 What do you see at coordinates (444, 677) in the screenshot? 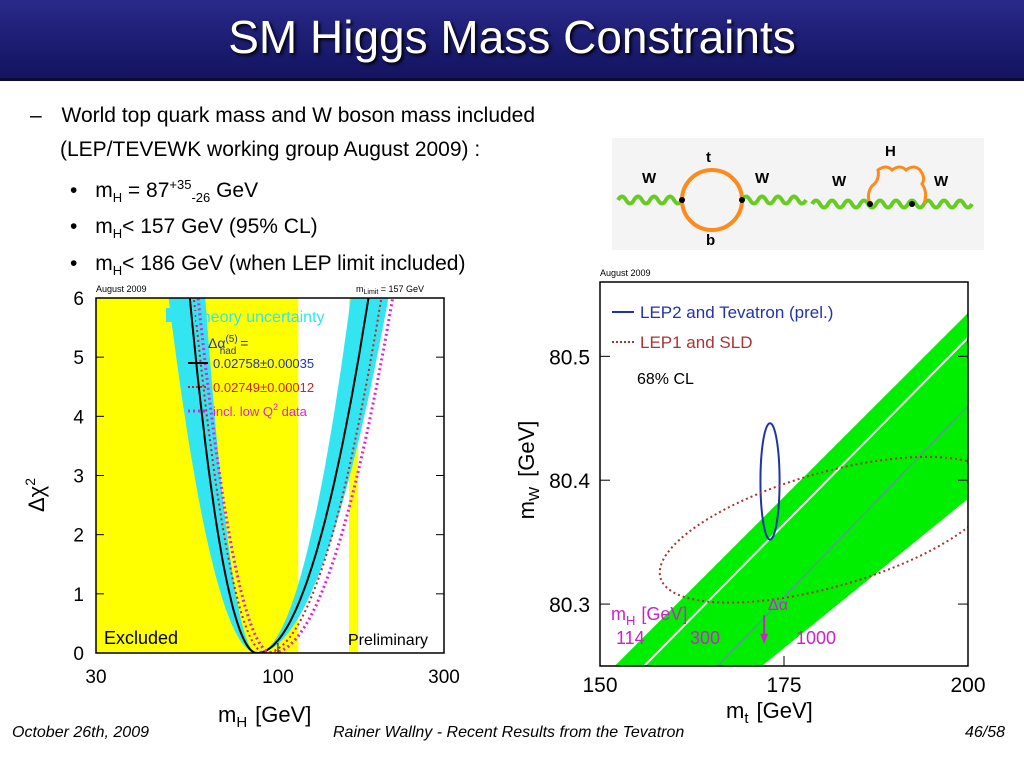
I see `x-tick-label: 300` at bounding box center [444, 677].